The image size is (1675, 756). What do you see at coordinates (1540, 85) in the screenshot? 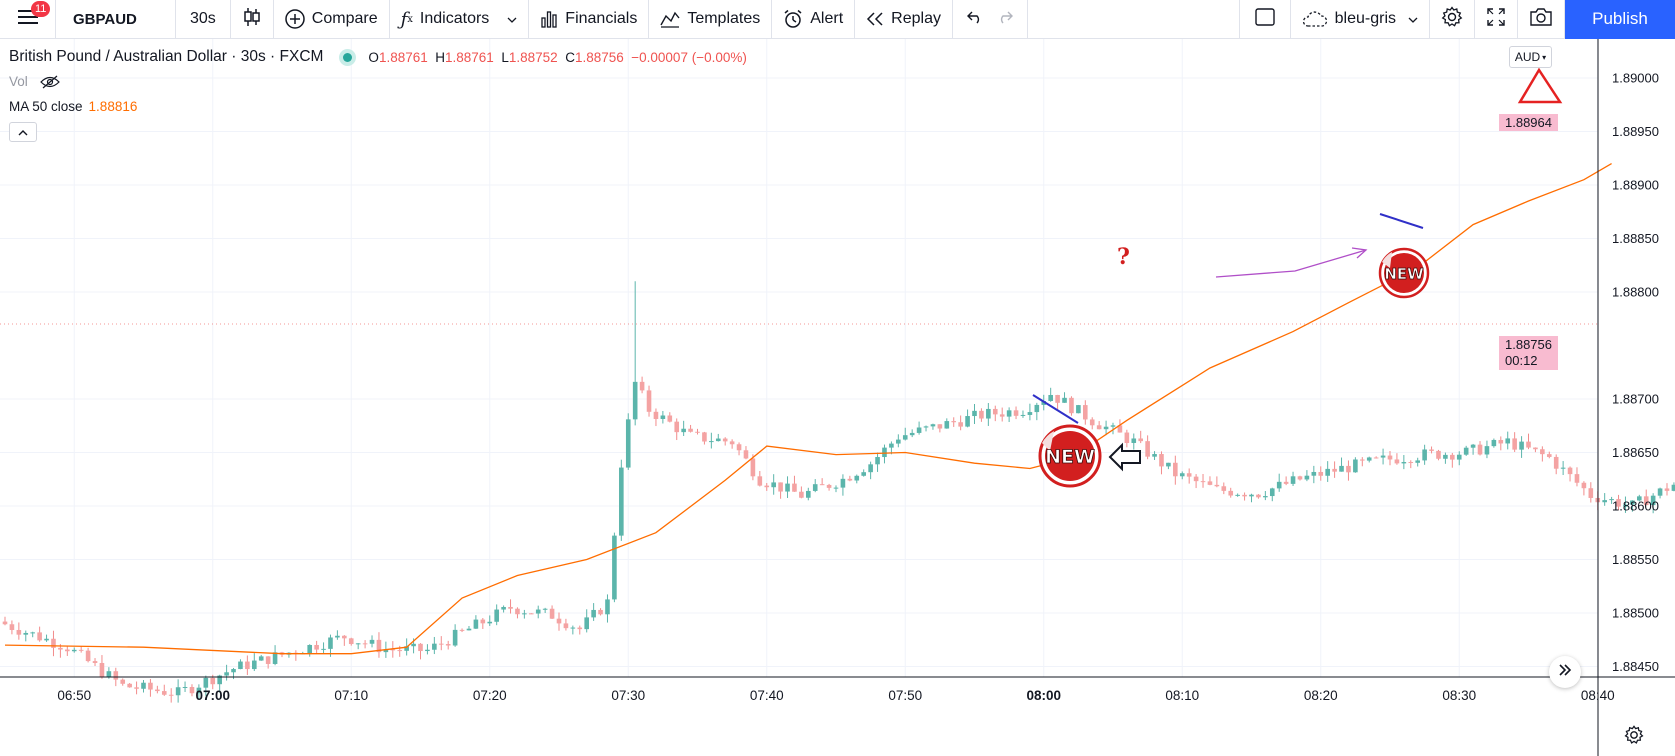
I see `triangle-drawing` at bounding box center [1540, 85].